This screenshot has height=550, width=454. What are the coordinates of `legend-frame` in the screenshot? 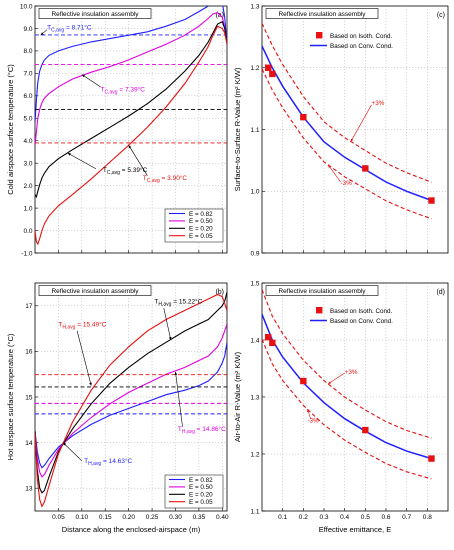 It's located at (194, 225).